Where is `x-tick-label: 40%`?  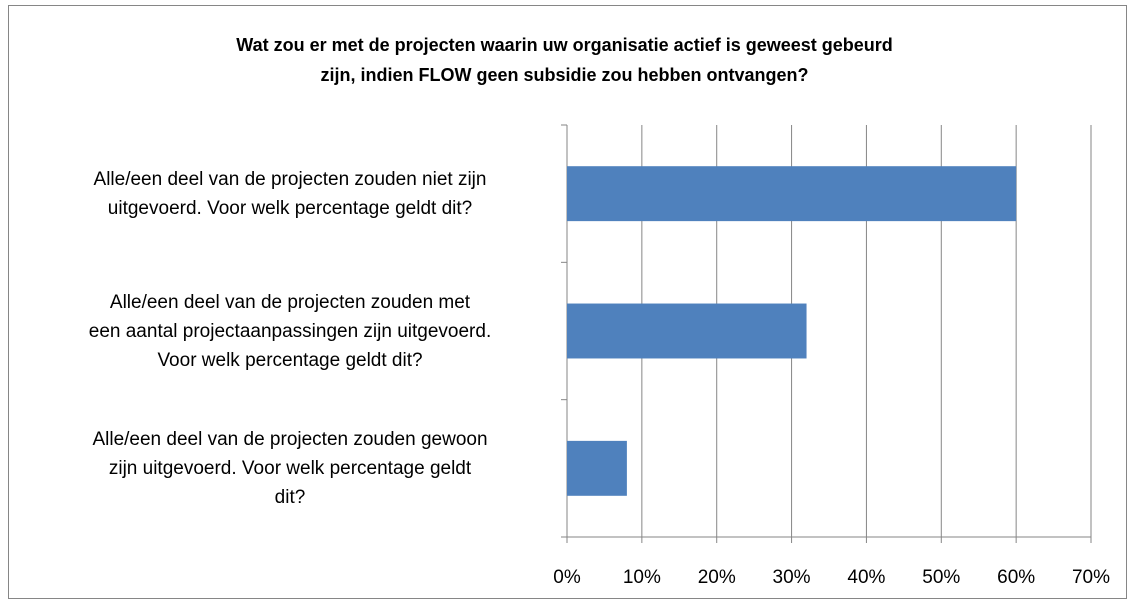
x-tick-label: 40% is located at coordinates (866, 577).